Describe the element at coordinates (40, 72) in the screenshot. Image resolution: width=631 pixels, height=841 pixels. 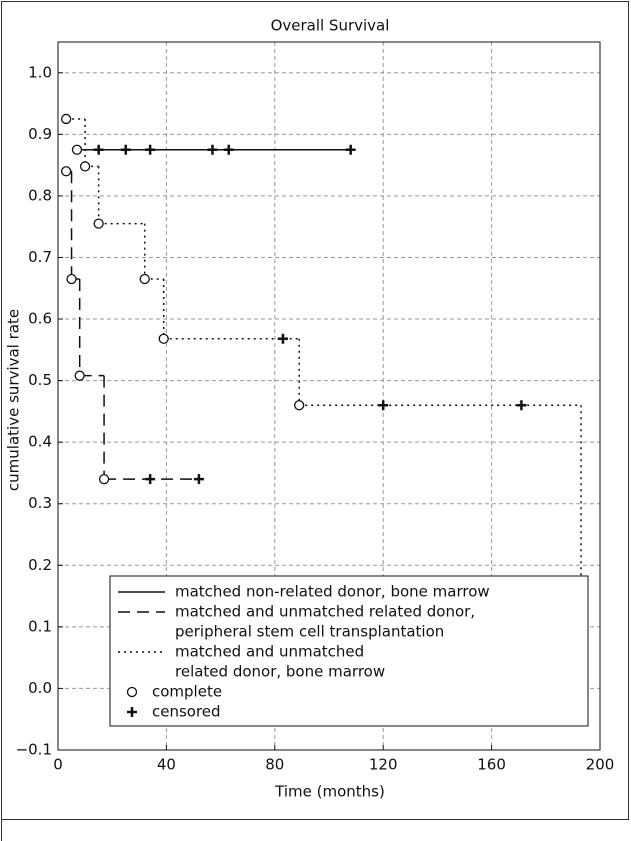
I see `y-tick-label: 1.0` at that location.